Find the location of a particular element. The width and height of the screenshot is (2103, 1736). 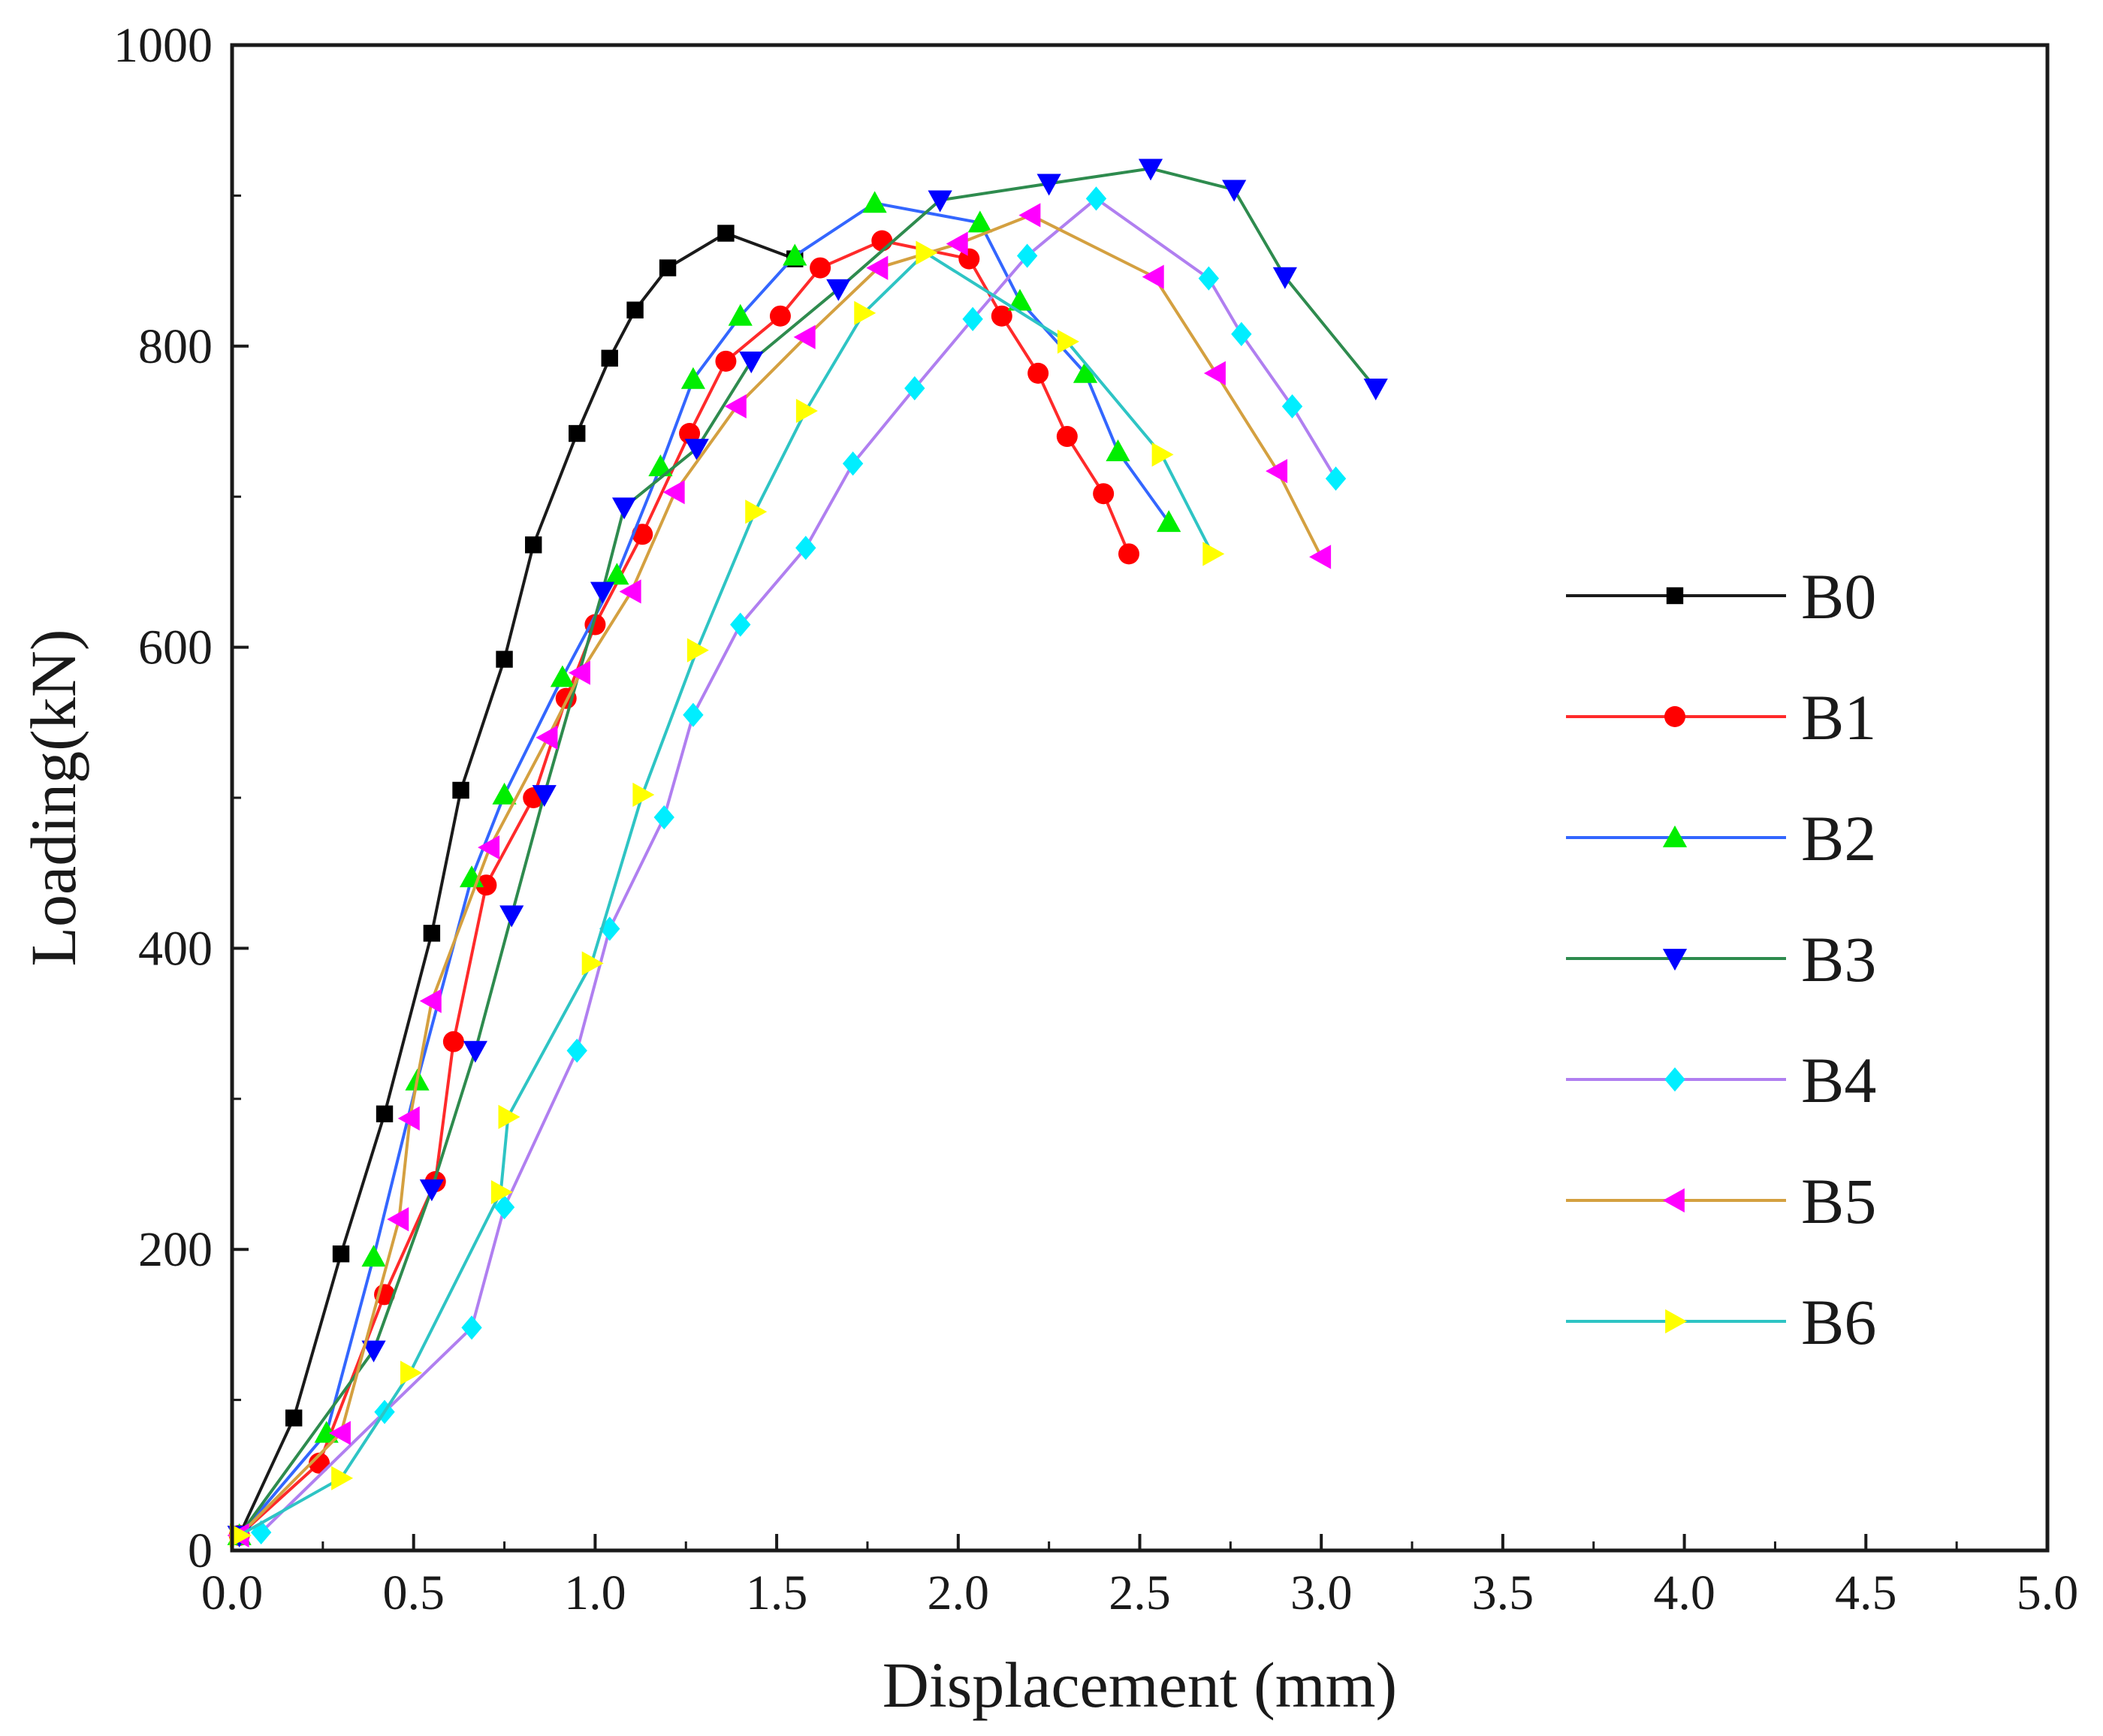

legend-marker-b0 is located at coordinates (1675, 596).